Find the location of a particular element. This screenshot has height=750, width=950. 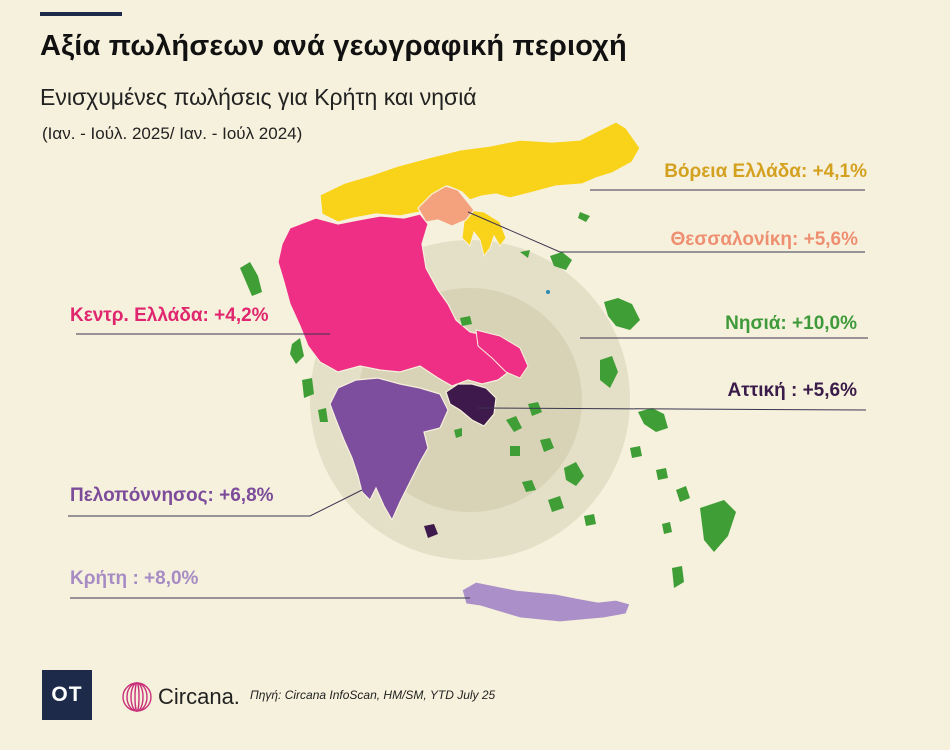

label-crete: Κρήτη : +8,0% is located at coordinates (134, 578).